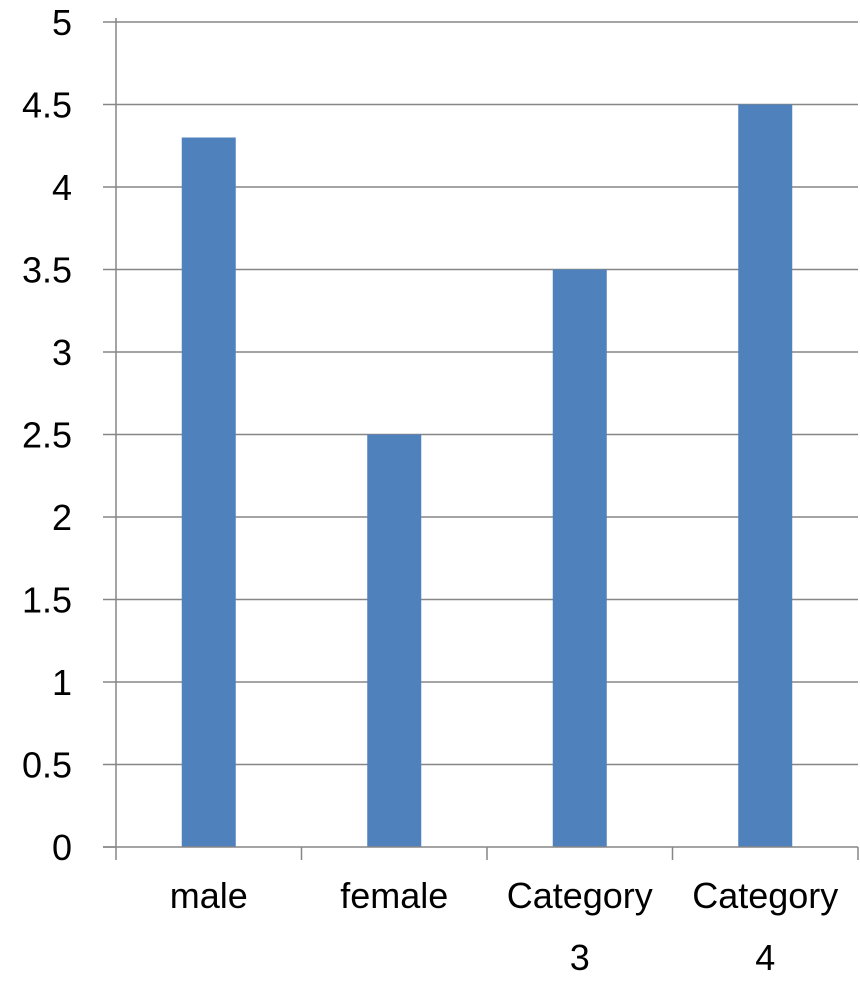 The image size is (860, 987). What do you see at coordinates (47, 270) in the screenshot?
I see `y-tick-label: 3.5` at bounding box center [47, 270].